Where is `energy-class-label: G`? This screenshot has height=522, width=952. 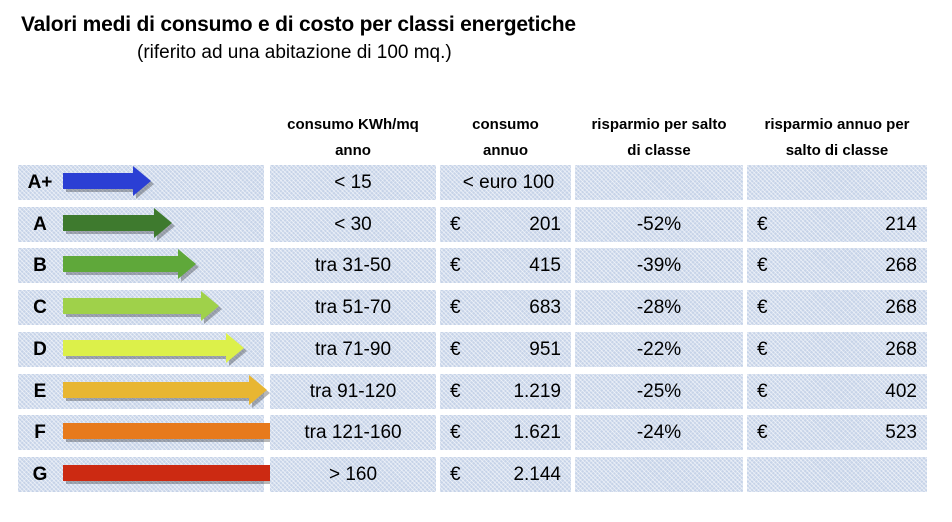
energy-class-label: G is located at coordinates (40, 474).